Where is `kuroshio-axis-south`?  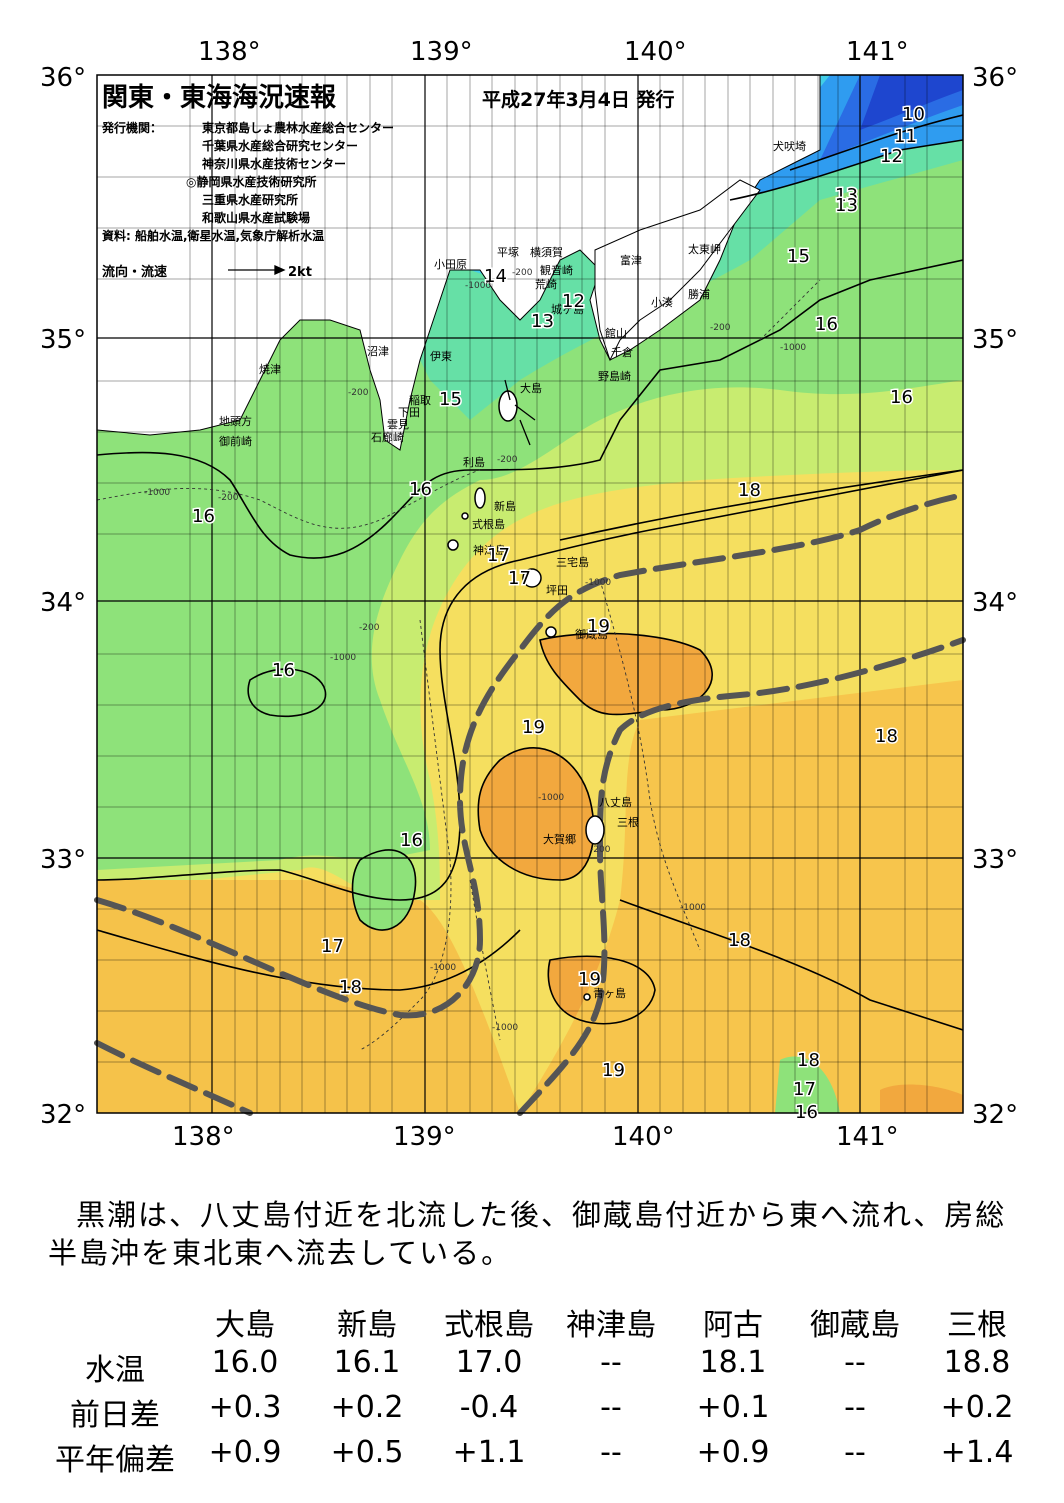
kuroshio-axis-south is located at coordinates (173, 1078).